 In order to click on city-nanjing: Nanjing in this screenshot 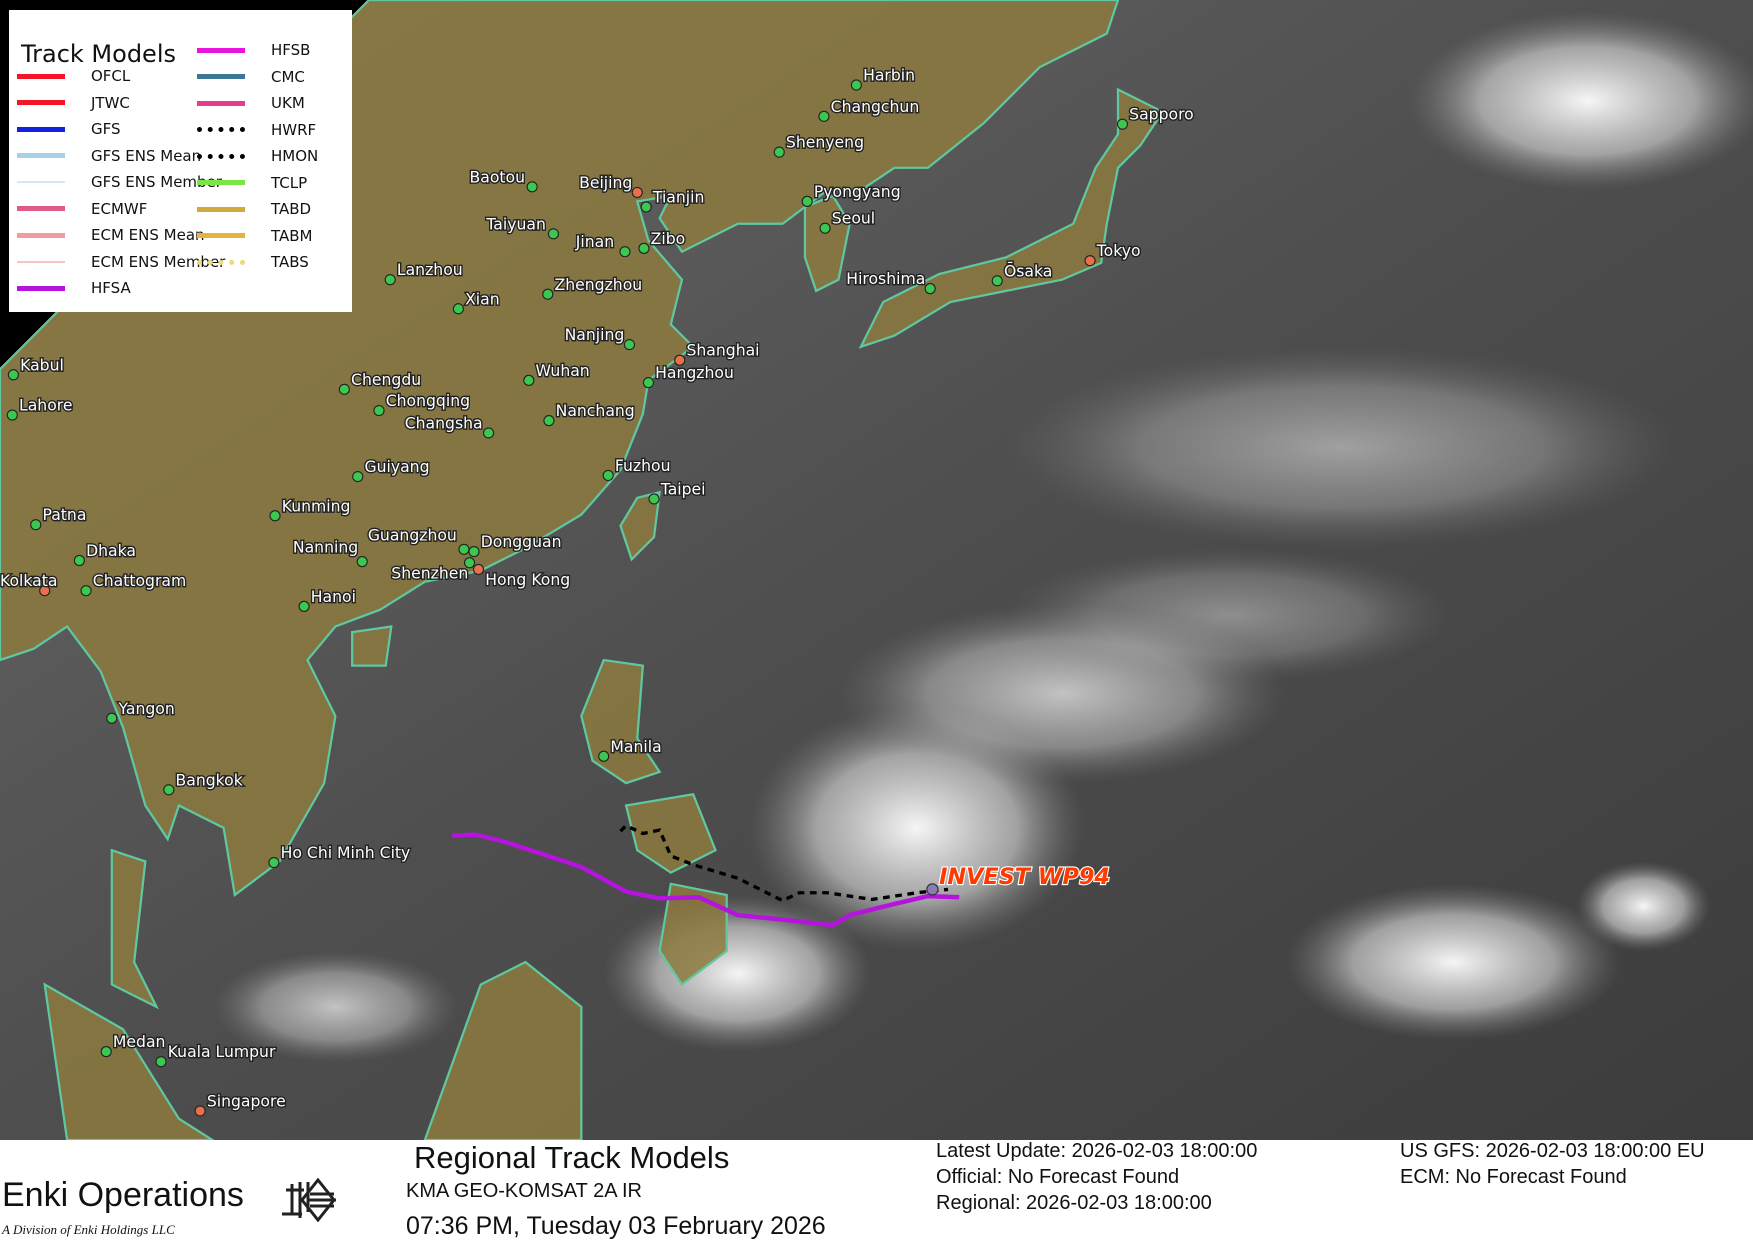, I will do `click(599, 337)`.